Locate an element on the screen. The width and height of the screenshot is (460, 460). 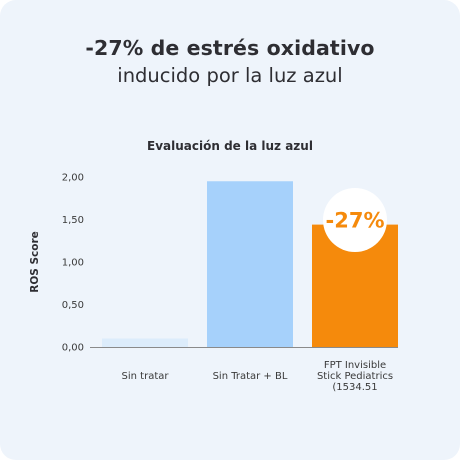
y-tick-label: 1,50 is located at coordinates (73, 220).